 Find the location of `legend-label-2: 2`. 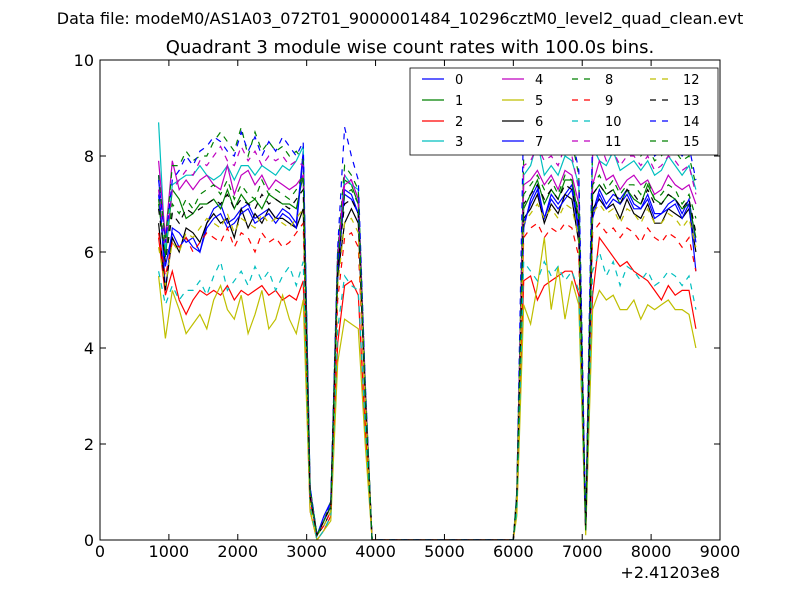

legend-label-2: 2 is located at coordinates (459, 122).